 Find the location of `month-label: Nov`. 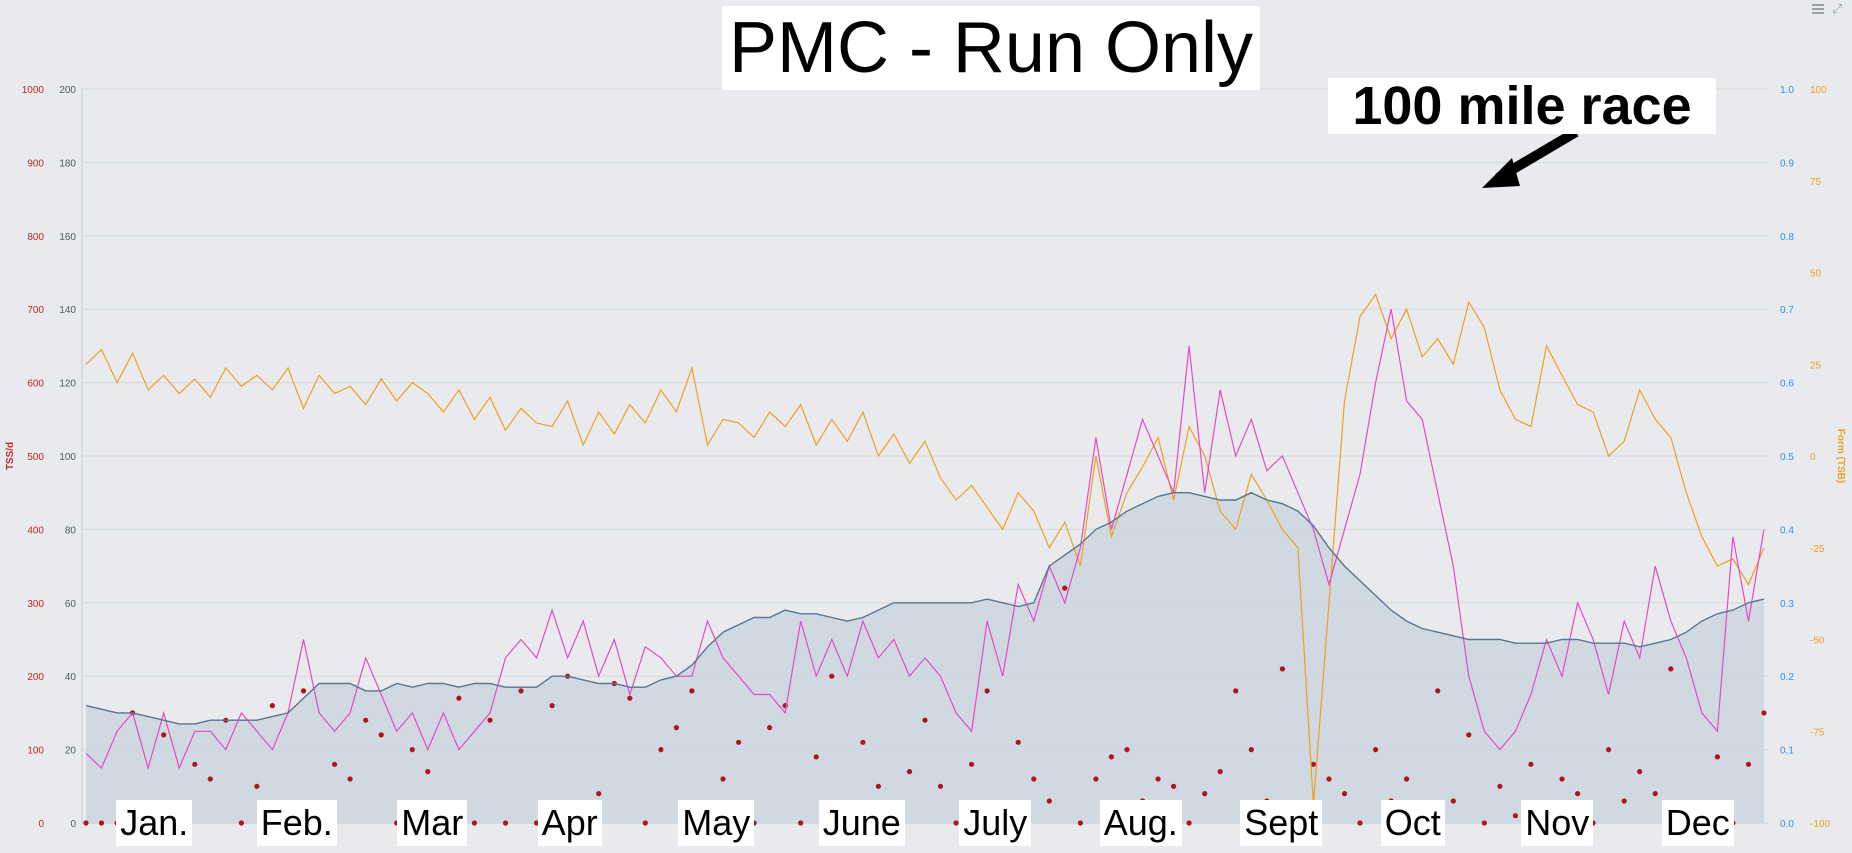

month-label: Nov is located at coordinates (1557, 823).